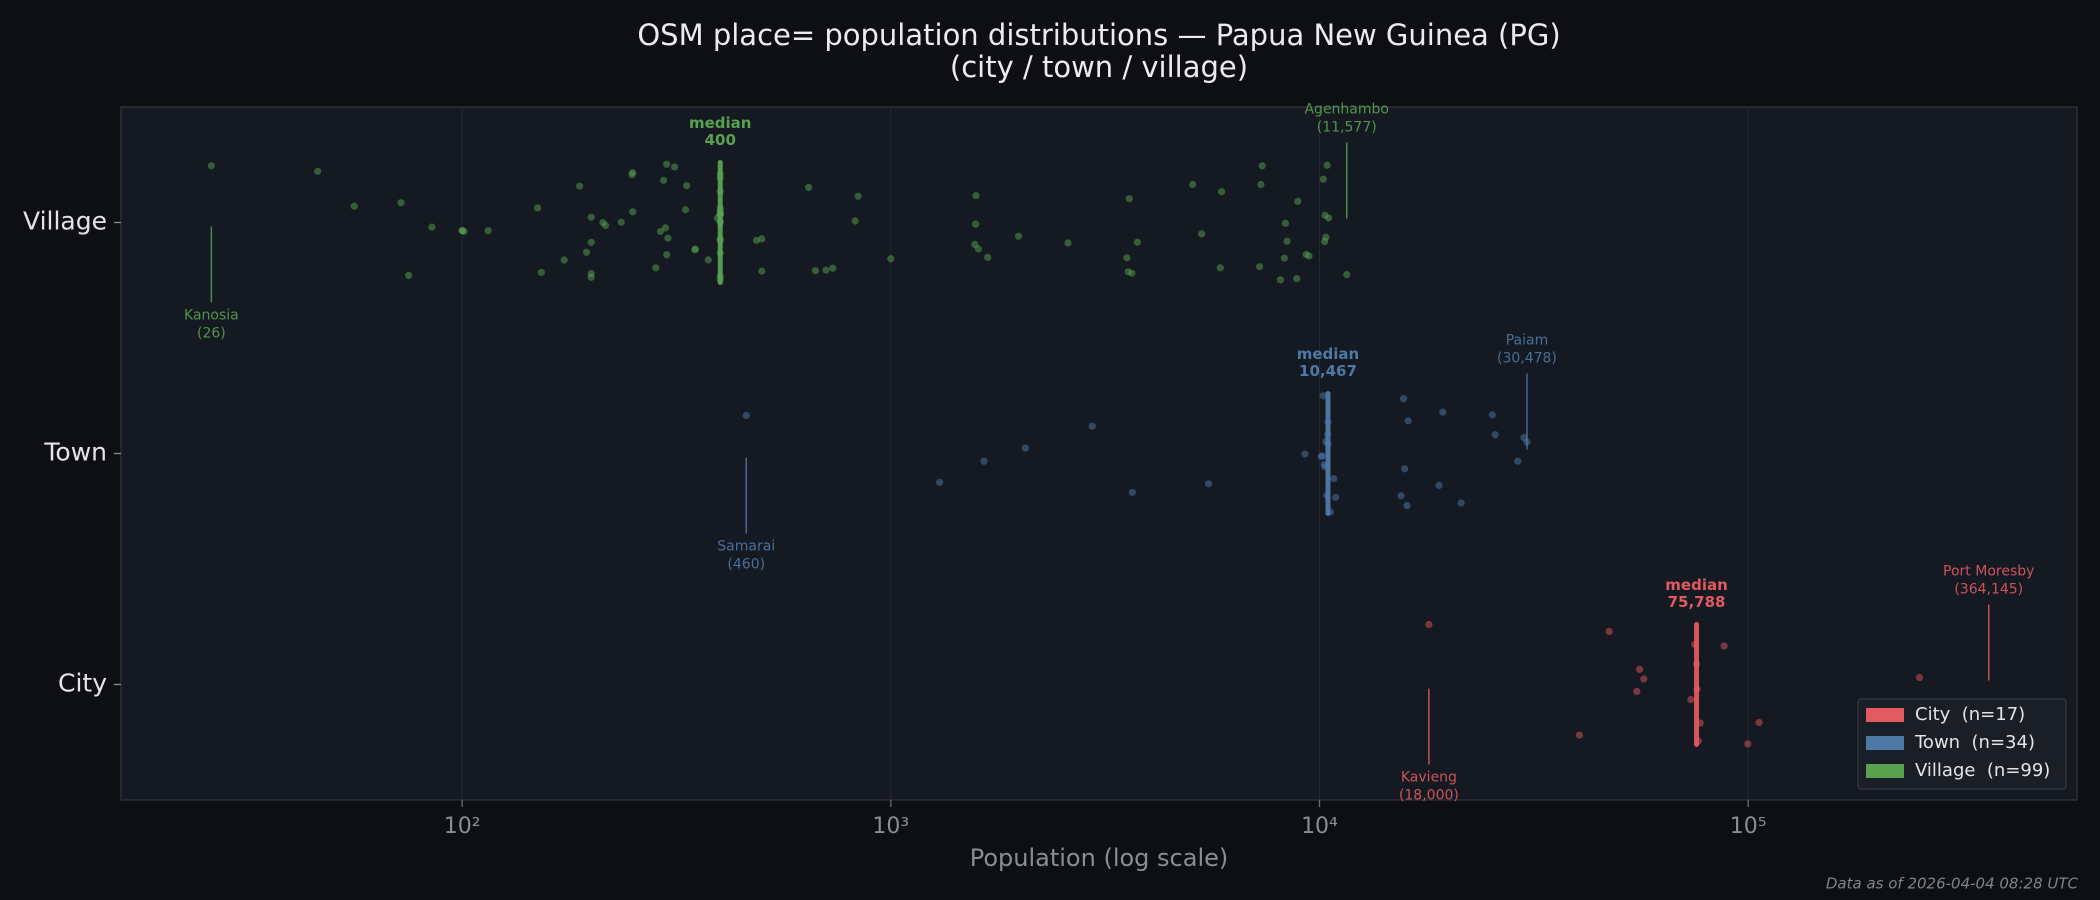 The height and width of the screenshot is (900, 2100). Describe the element at coordinates (720, 140) in the screenshot. I see `median-value-label: 400` at that location.